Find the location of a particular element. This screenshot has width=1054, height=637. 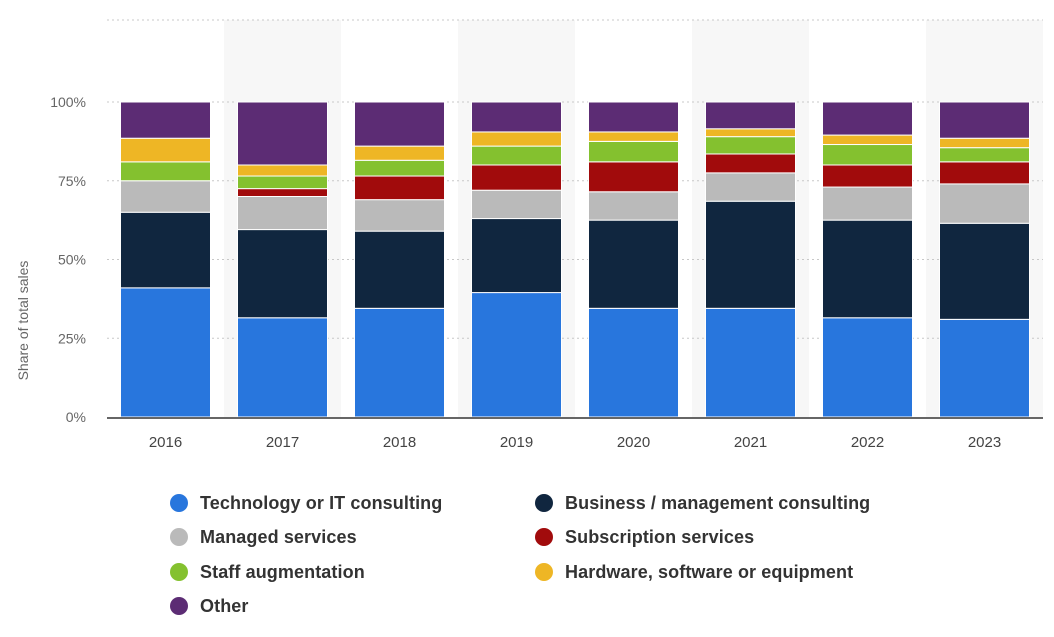

legend-label: Subscription services is located at coordinates (660, 536).